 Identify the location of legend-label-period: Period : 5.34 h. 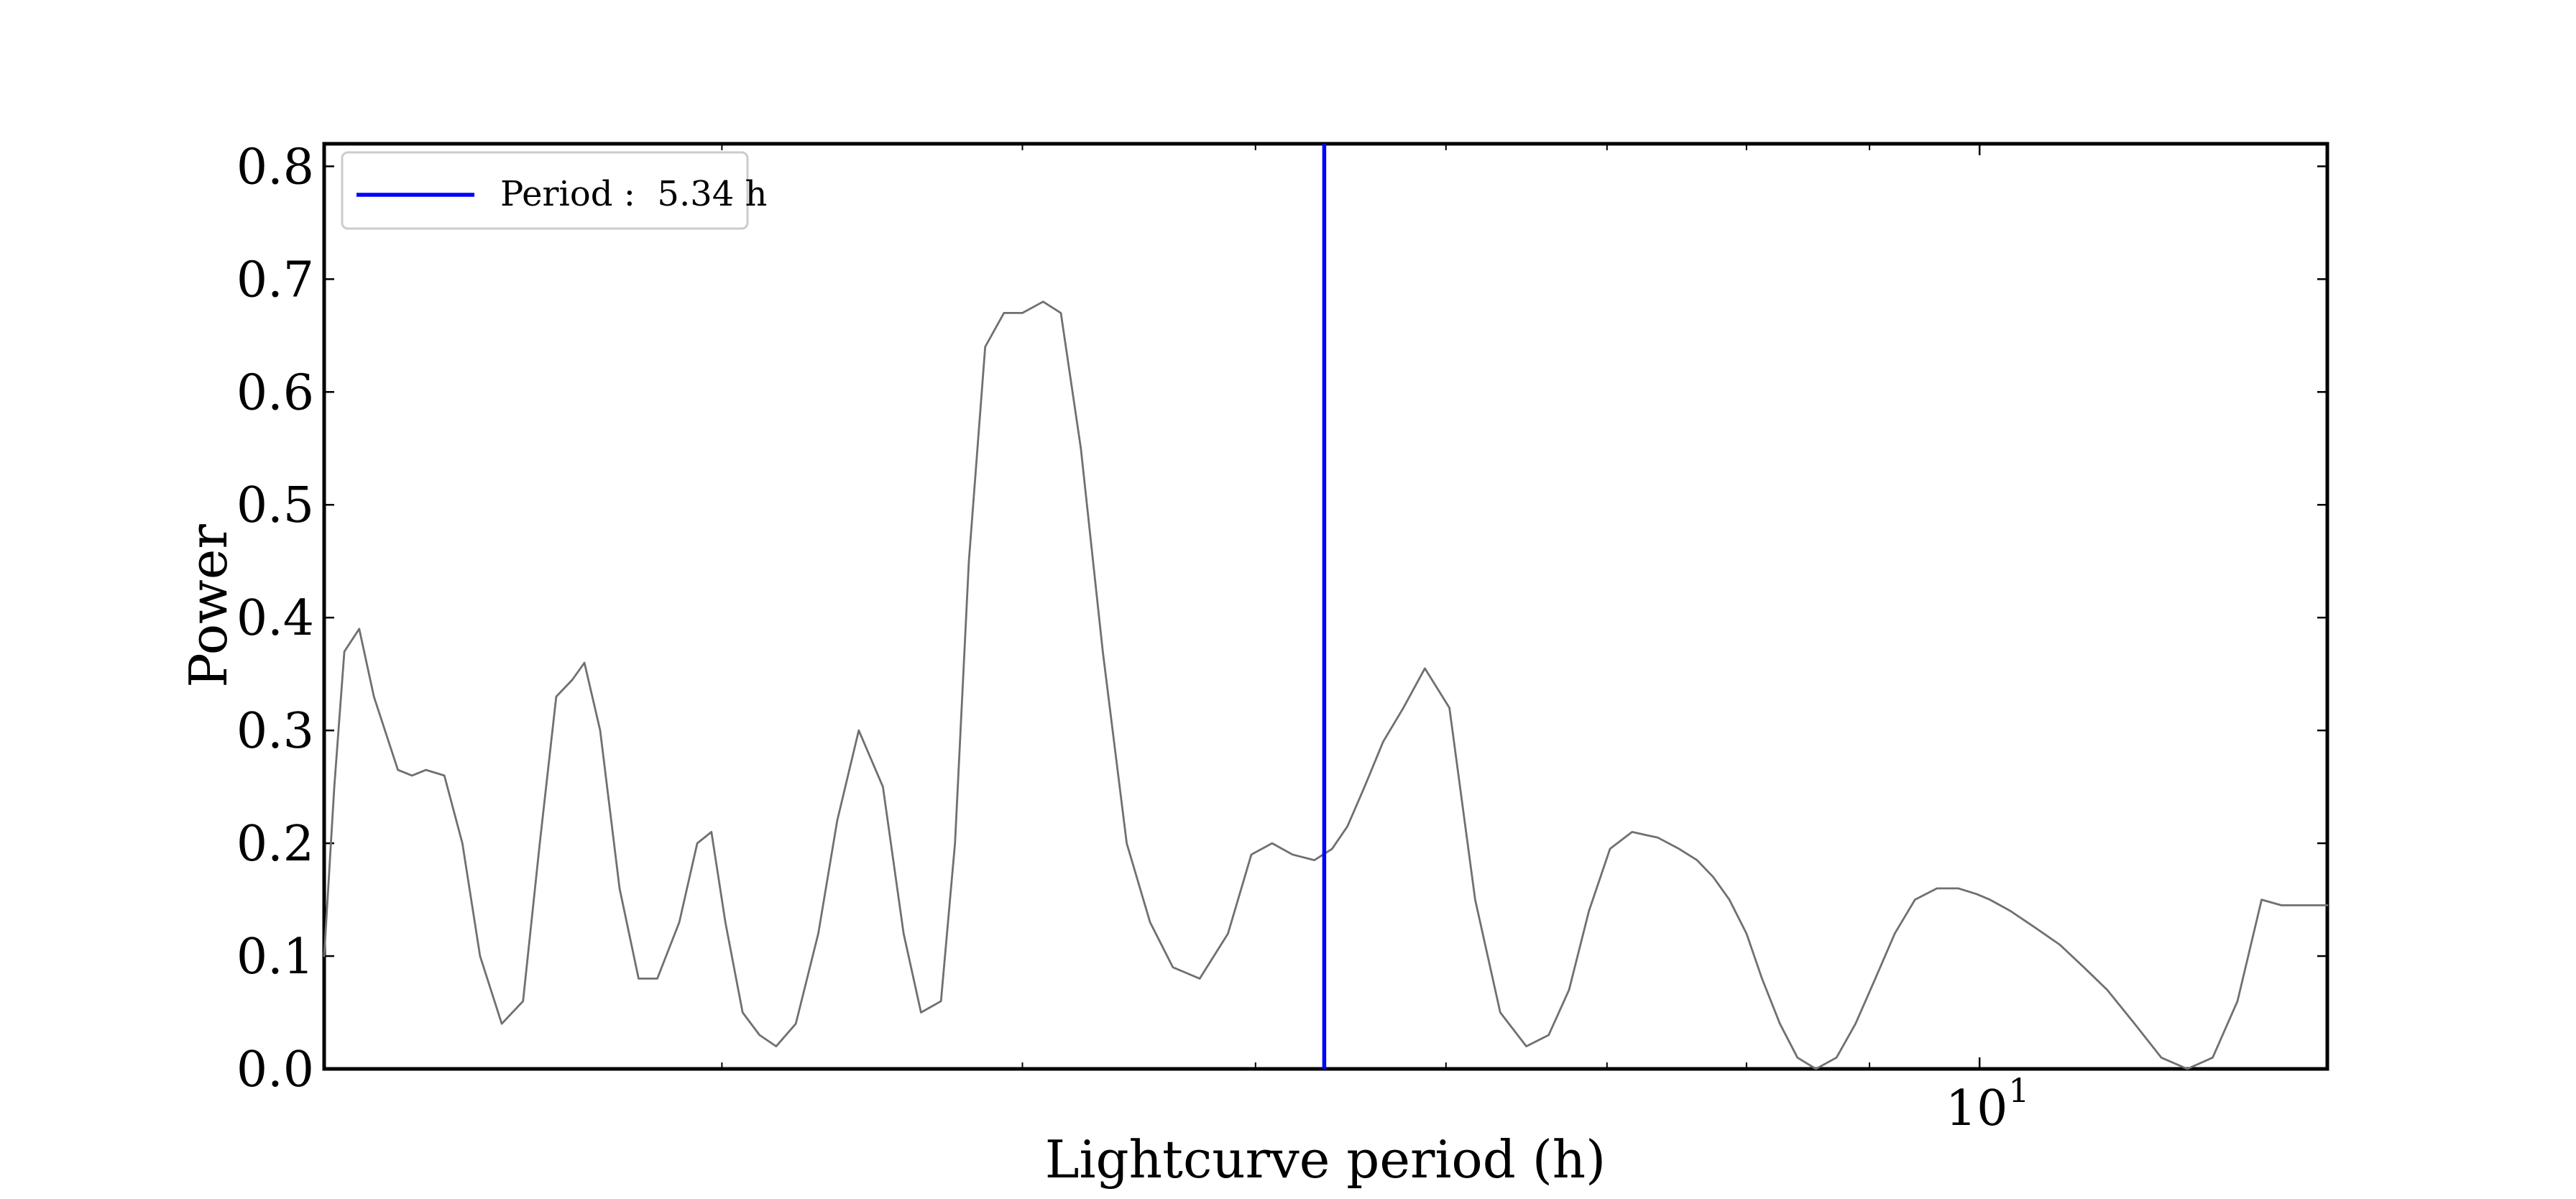
(633, 194).